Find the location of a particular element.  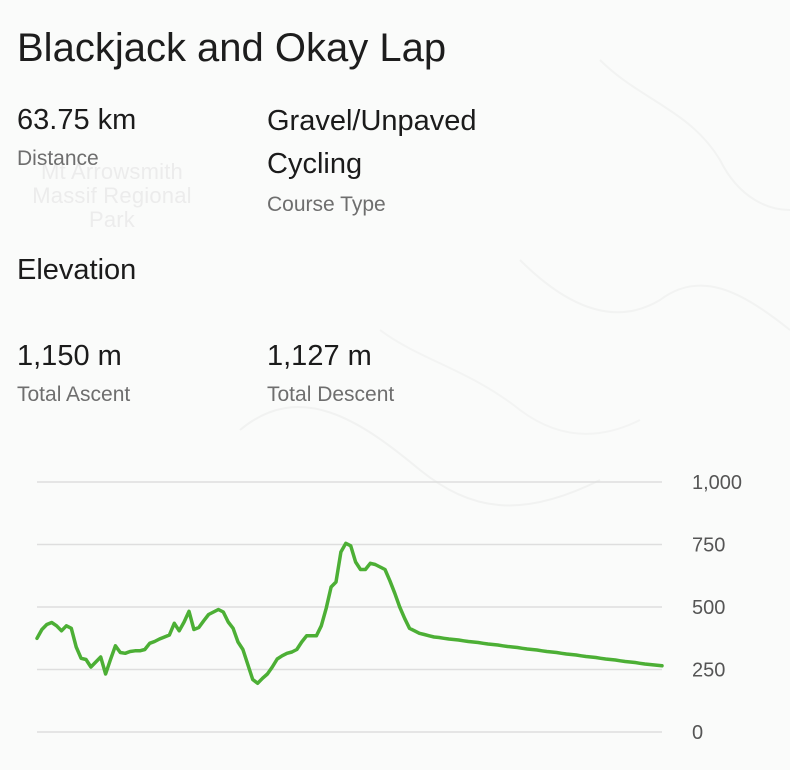

y-tick-label: 0 is located at coordinates (697, 733).